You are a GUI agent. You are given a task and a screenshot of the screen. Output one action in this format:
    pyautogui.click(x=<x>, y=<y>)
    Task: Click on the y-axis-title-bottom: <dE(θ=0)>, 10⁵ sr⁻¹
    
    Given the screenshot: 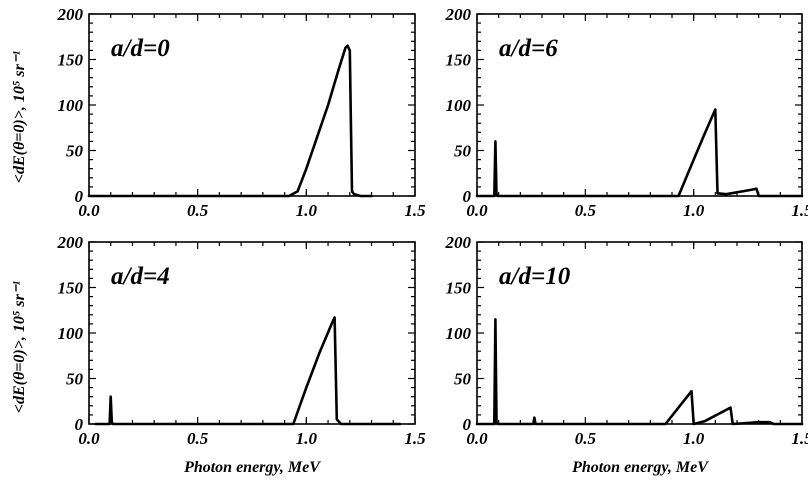 What is the action you would take?
    pyautogui.click(x=19, y=347)
    